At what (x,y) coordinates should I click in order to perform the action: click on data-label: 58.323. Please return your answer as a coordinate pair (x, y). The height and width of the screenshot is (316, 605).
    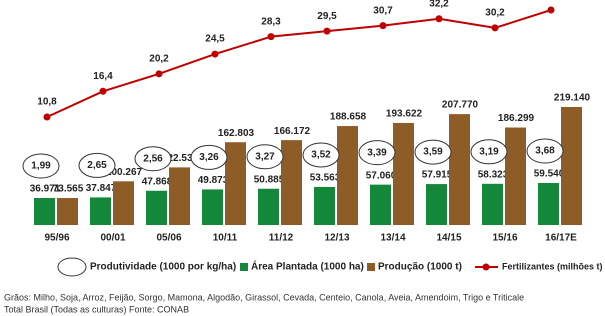
    Looking at the image, I should click on (493, 174).